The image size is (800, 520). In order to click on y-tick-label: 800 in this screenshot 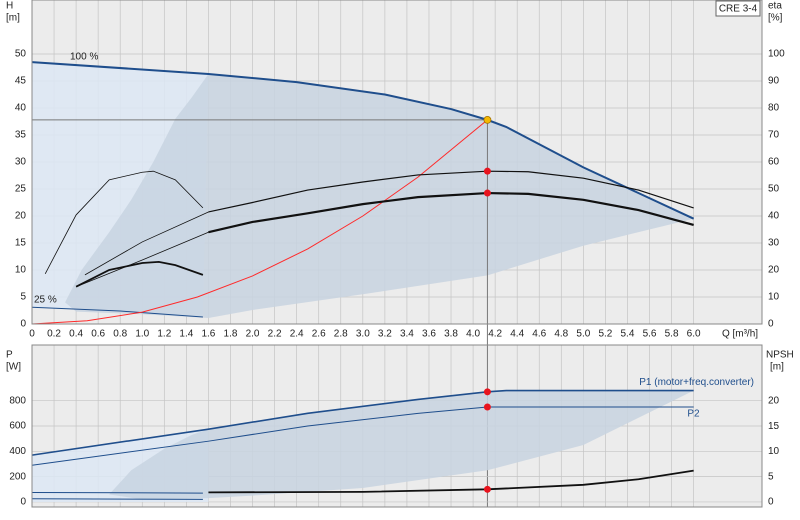, I will do `click(17, 400)`.